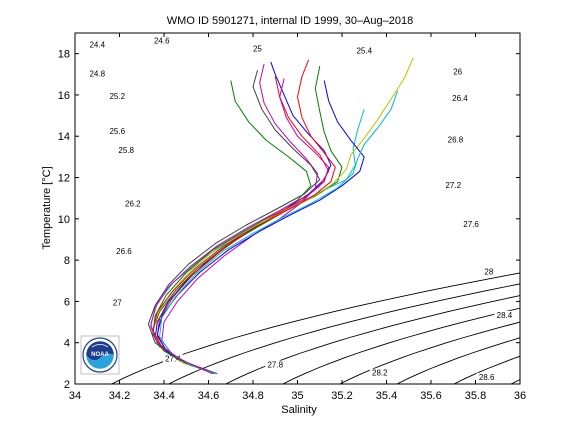  Describe the element at coordinates (386, 396) in the screenshot. I see `x-tick-label: 35.4` at that location.